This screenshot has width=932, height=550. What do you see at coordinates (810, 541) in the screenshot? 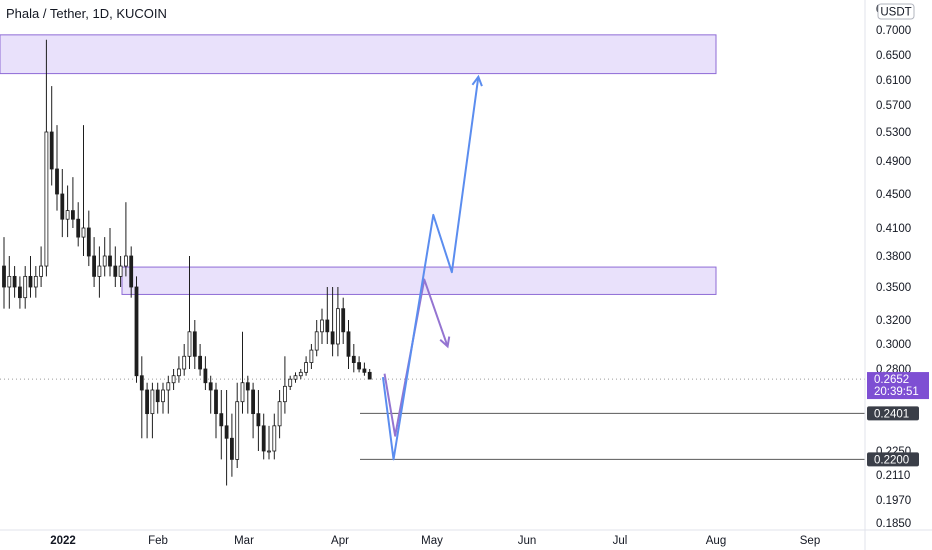
I see `time-tick-label: Sep` at bounding box center [810, 541].